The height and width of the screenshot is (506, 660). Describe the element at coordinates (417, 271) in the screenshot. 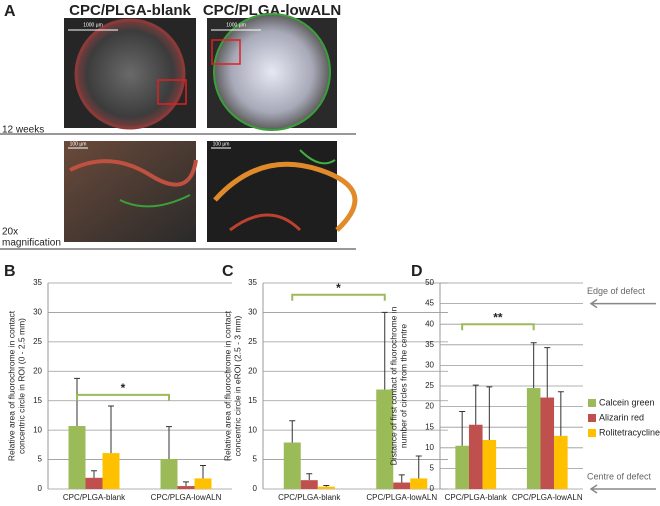

I see `panel-label: D` at that location.